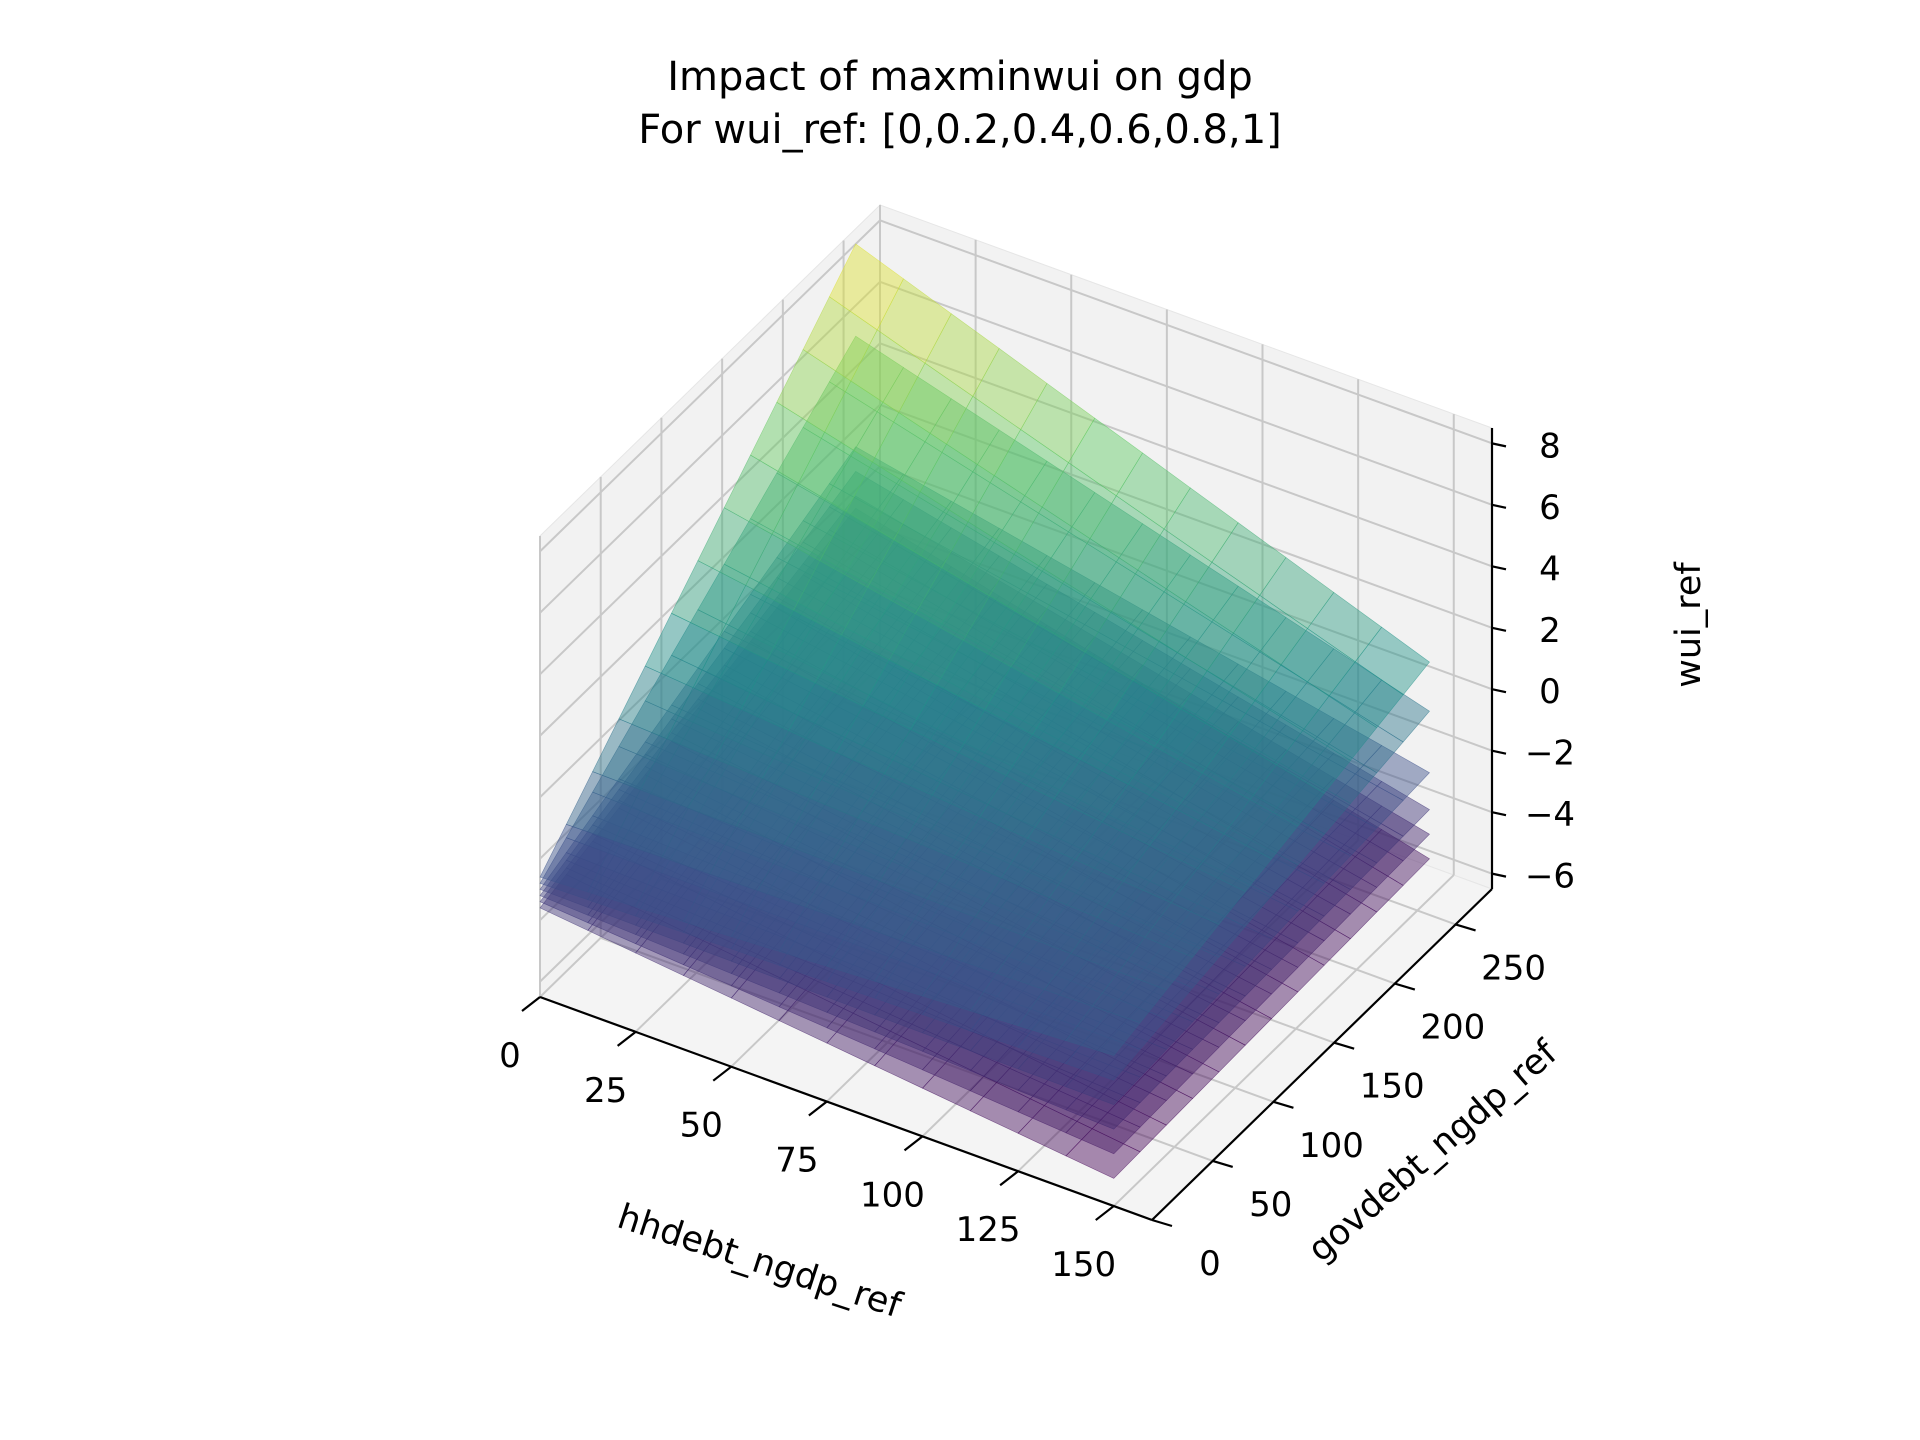 This screenshot has height=1440, width=1920. Describe the element at coordinates (1550, 877) in the screenshot. I see `z-tick-label: −6` at that location.